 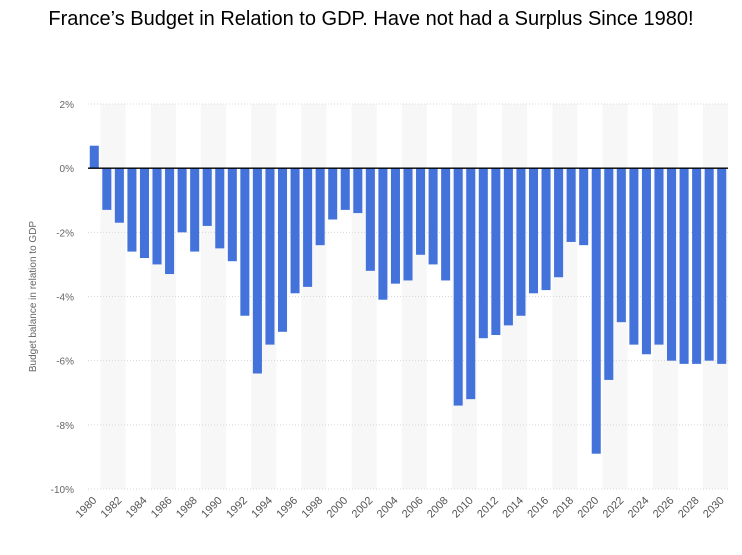 I want to click on x-tick-label: 2008, so click(x=438, y=508).